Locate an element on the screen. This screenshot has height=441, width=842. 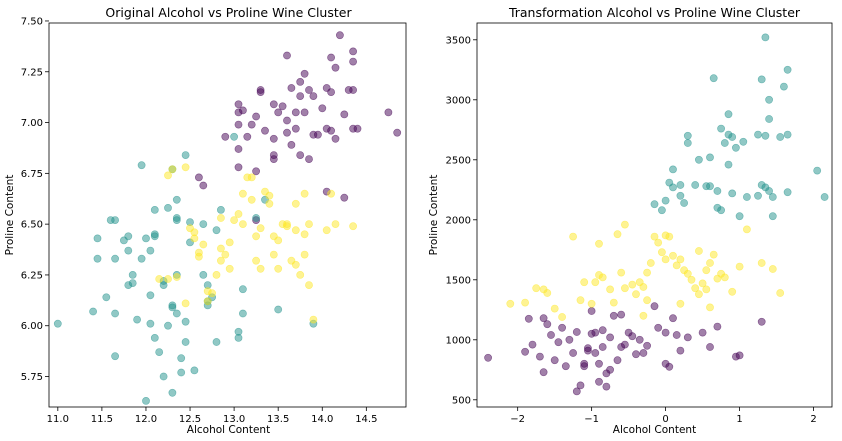
x-tick-label: 13.0 is located at coordinates (234, 419).